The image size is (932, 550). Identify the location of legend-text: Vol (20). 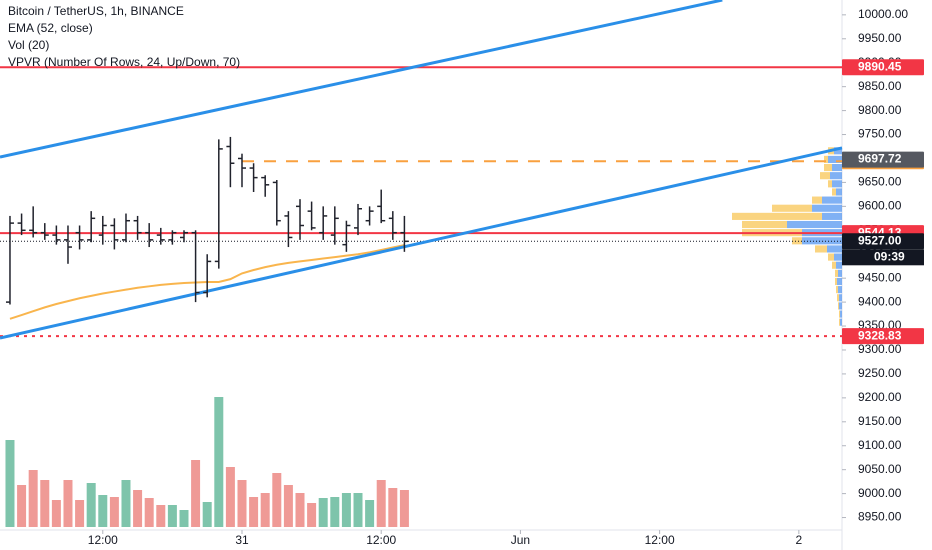
(28, 45).